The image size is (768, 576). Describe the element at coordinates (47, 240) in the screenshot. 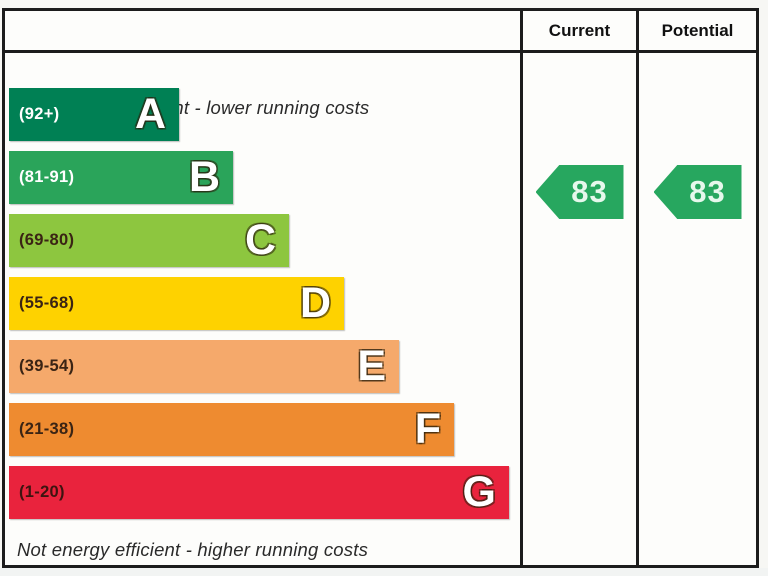

I see `band-range-c: (69-80)` at that location.